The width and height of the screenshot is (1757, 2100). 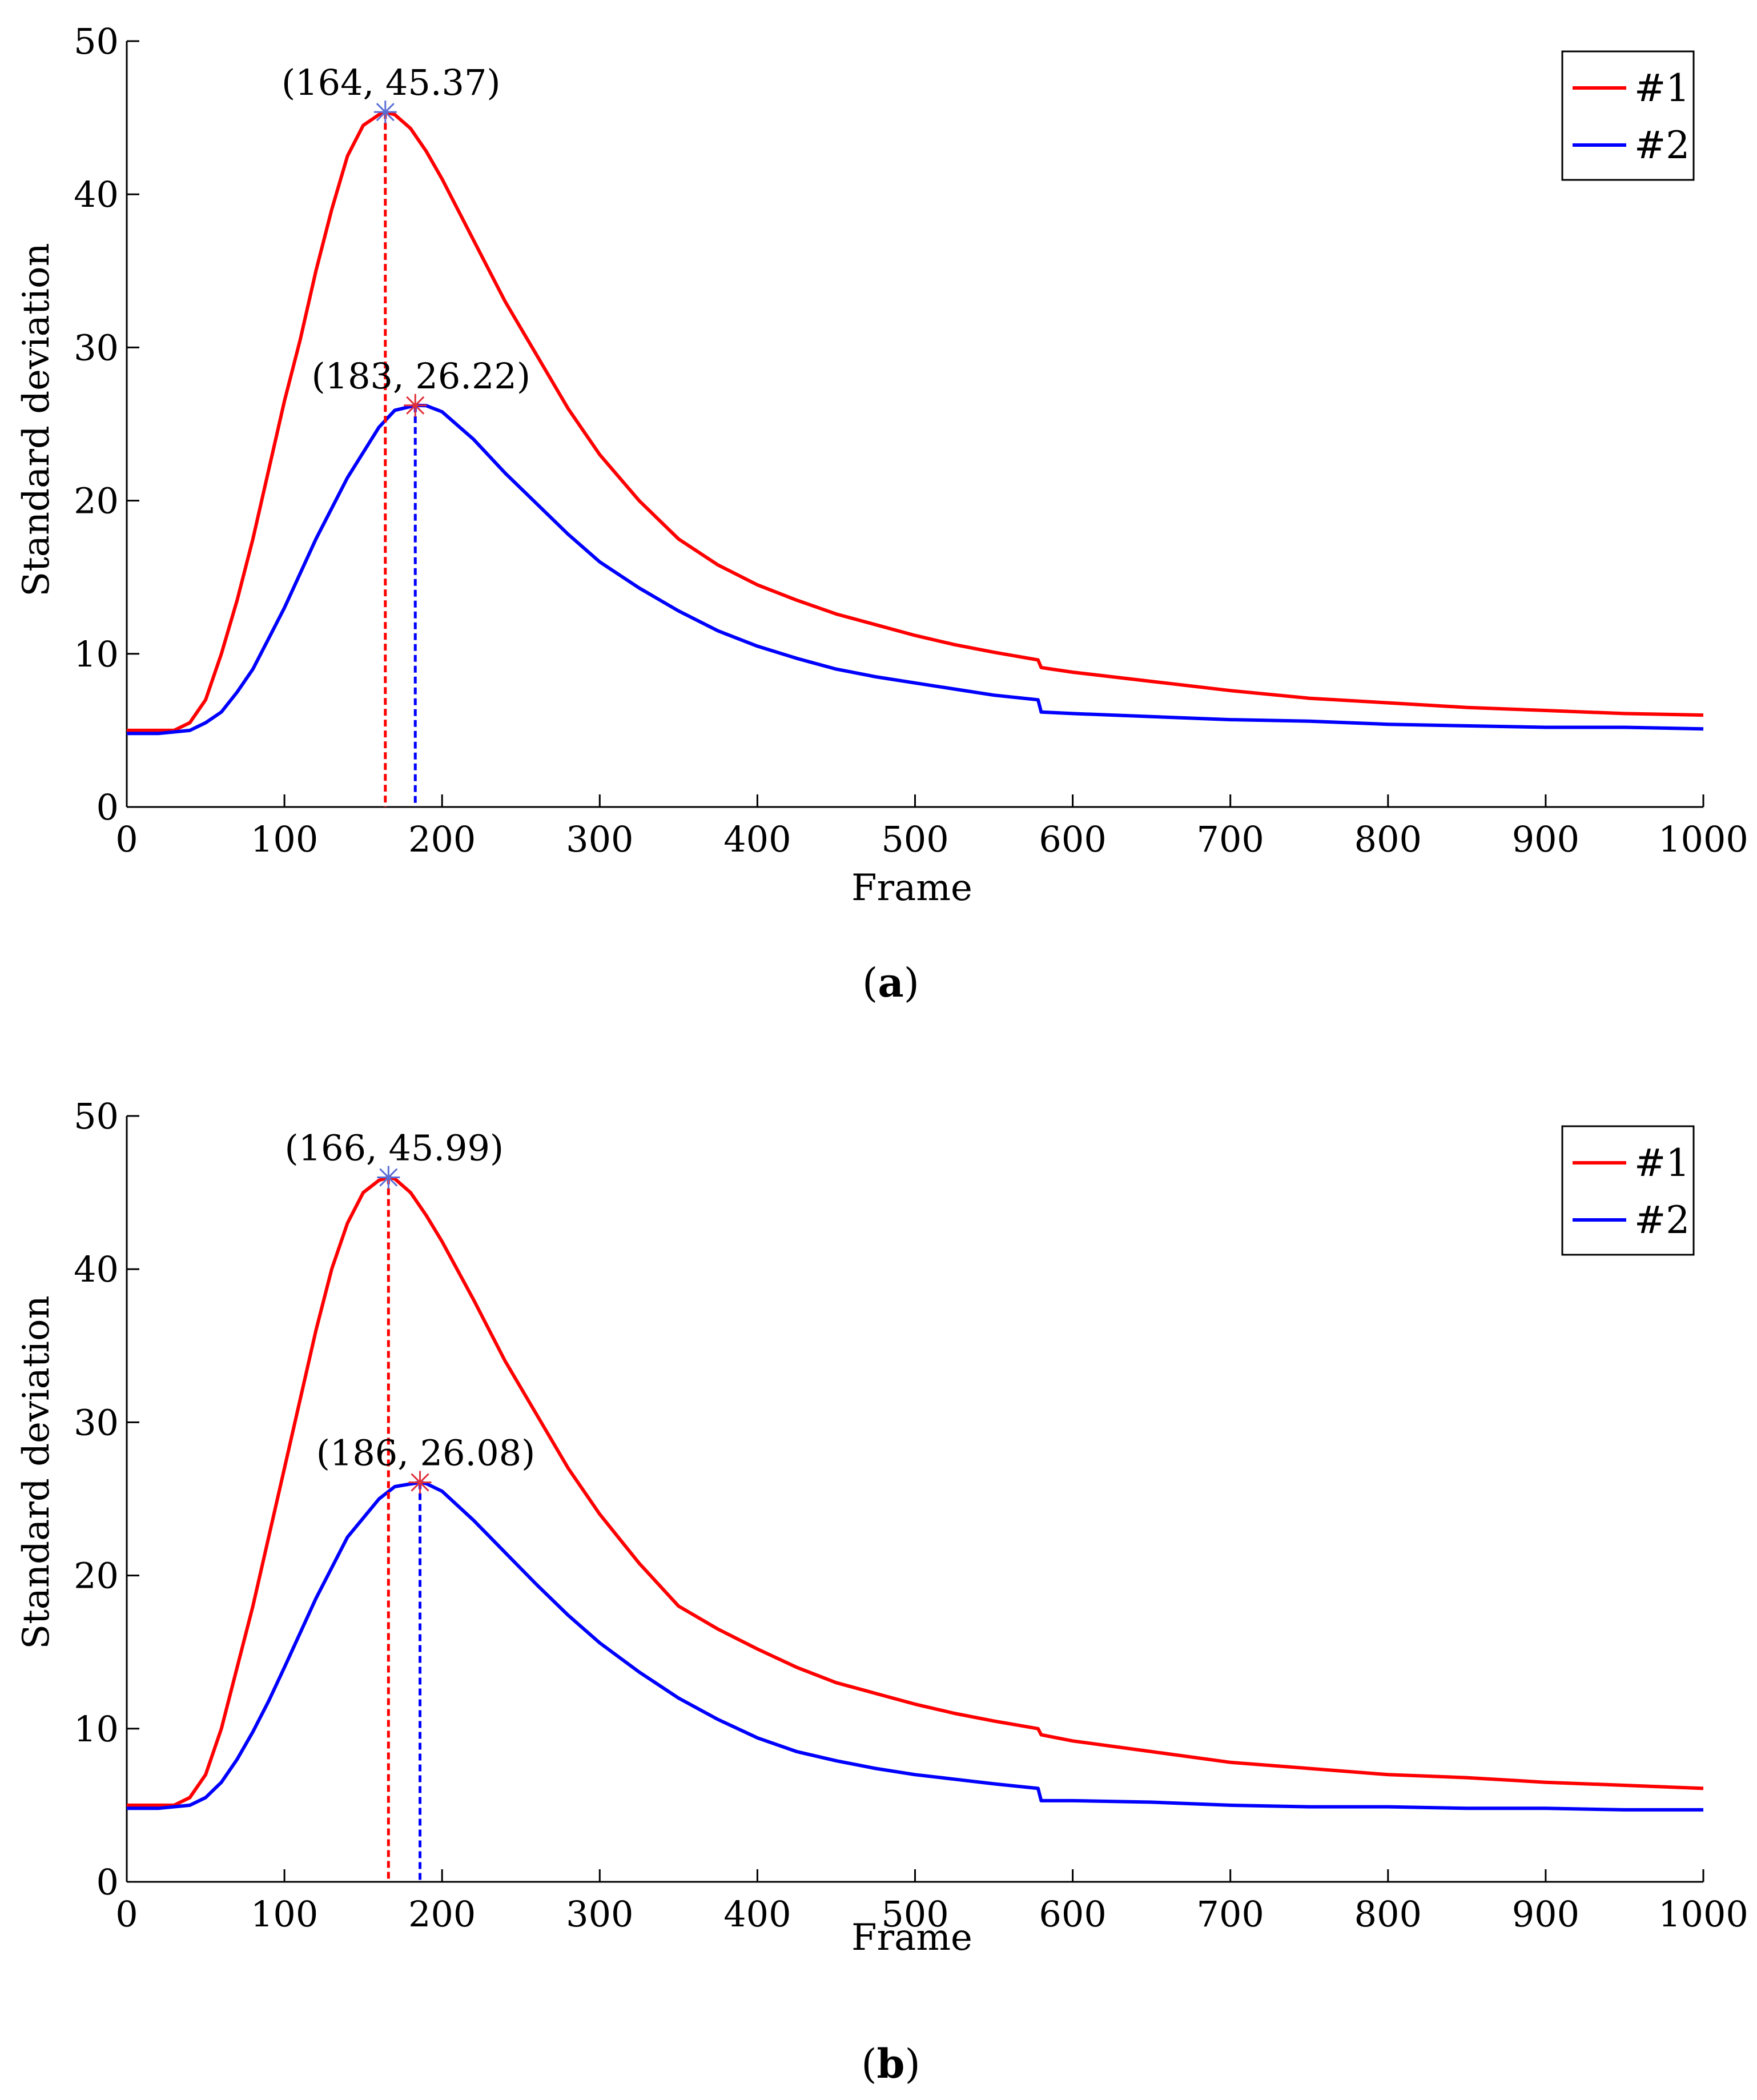 I want to click on caption-a-letter: a, so click(x=890, y=983).